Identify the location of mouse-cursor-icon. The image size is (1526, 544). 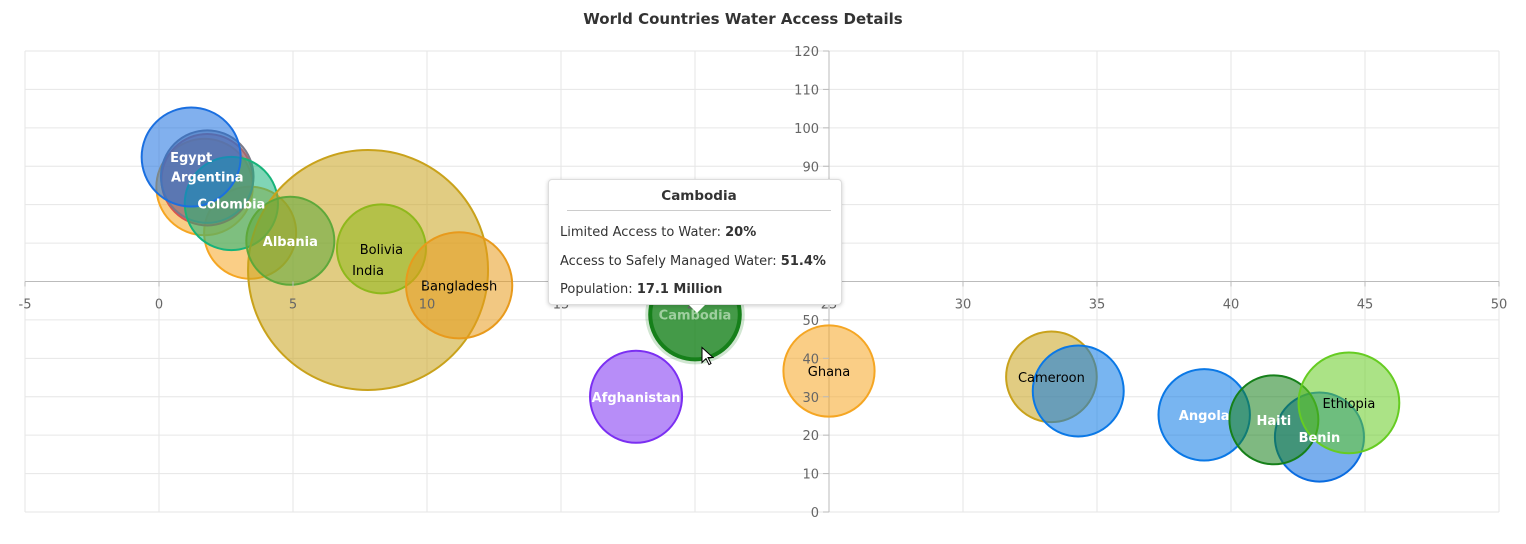
(708, 356).